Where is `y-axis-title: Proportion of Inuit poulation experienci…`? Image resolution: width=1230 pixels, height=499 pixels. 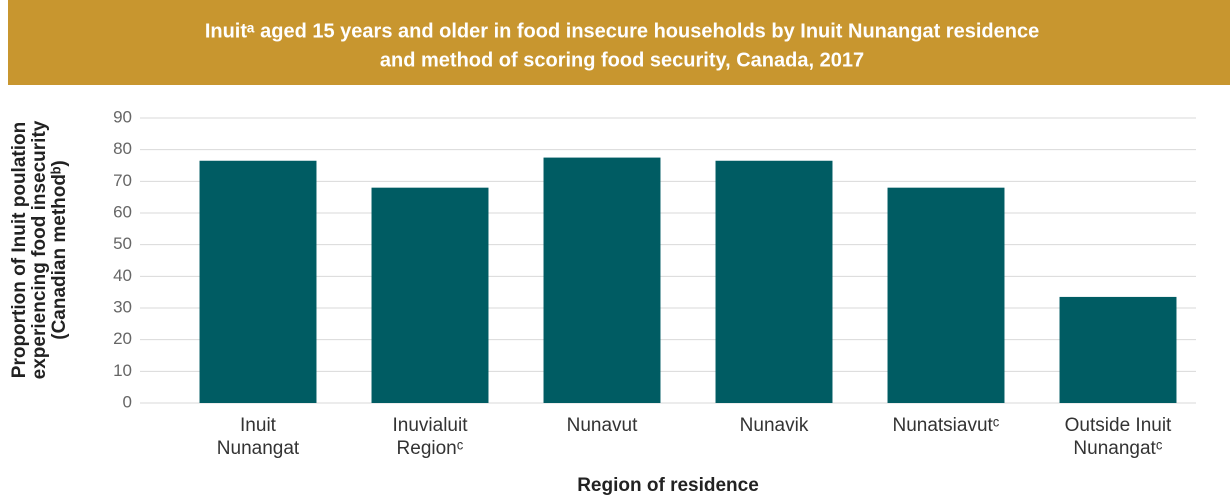 y-axis-title: Proportion of Inuit poulation experienci… is located at coordinates (39, 249).